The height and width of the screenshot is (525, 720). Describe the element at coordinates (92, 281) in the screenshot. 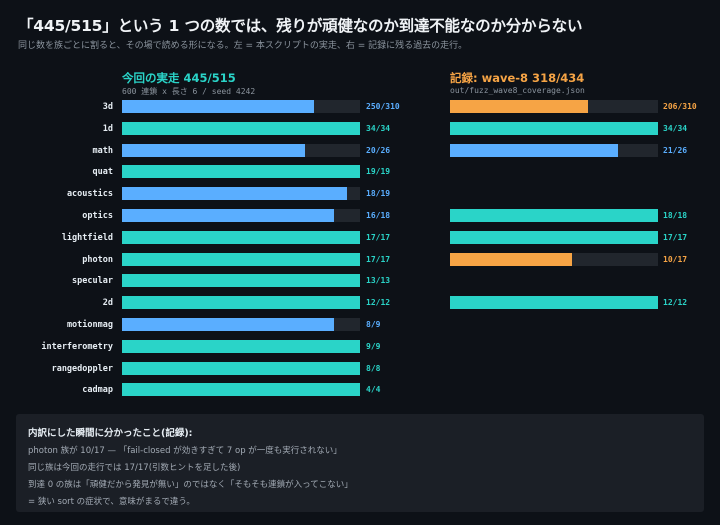

I see `family-label: specular` at that location.